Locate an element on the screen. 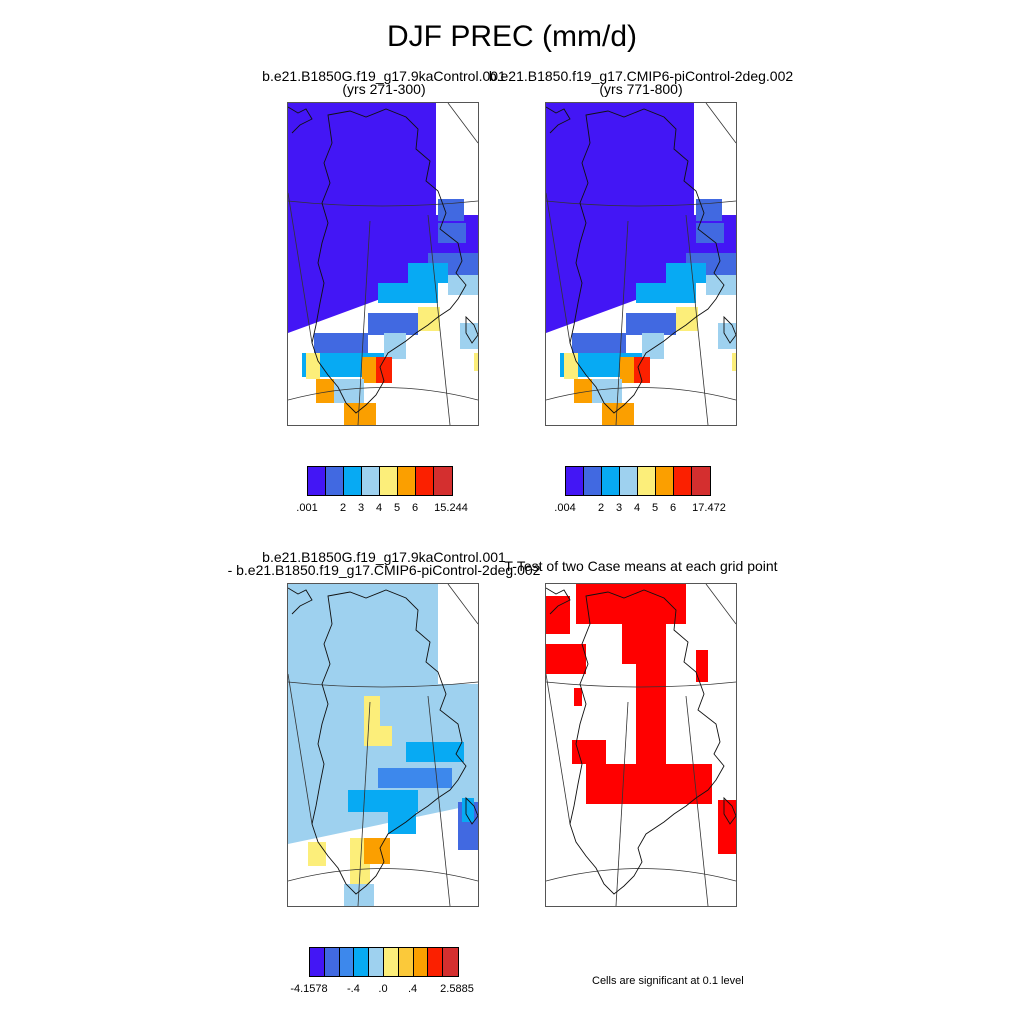 The width and height of the screenshot is (1024, 1024). colorbar-case2-label: 5 is located at coordinates (655, 508).